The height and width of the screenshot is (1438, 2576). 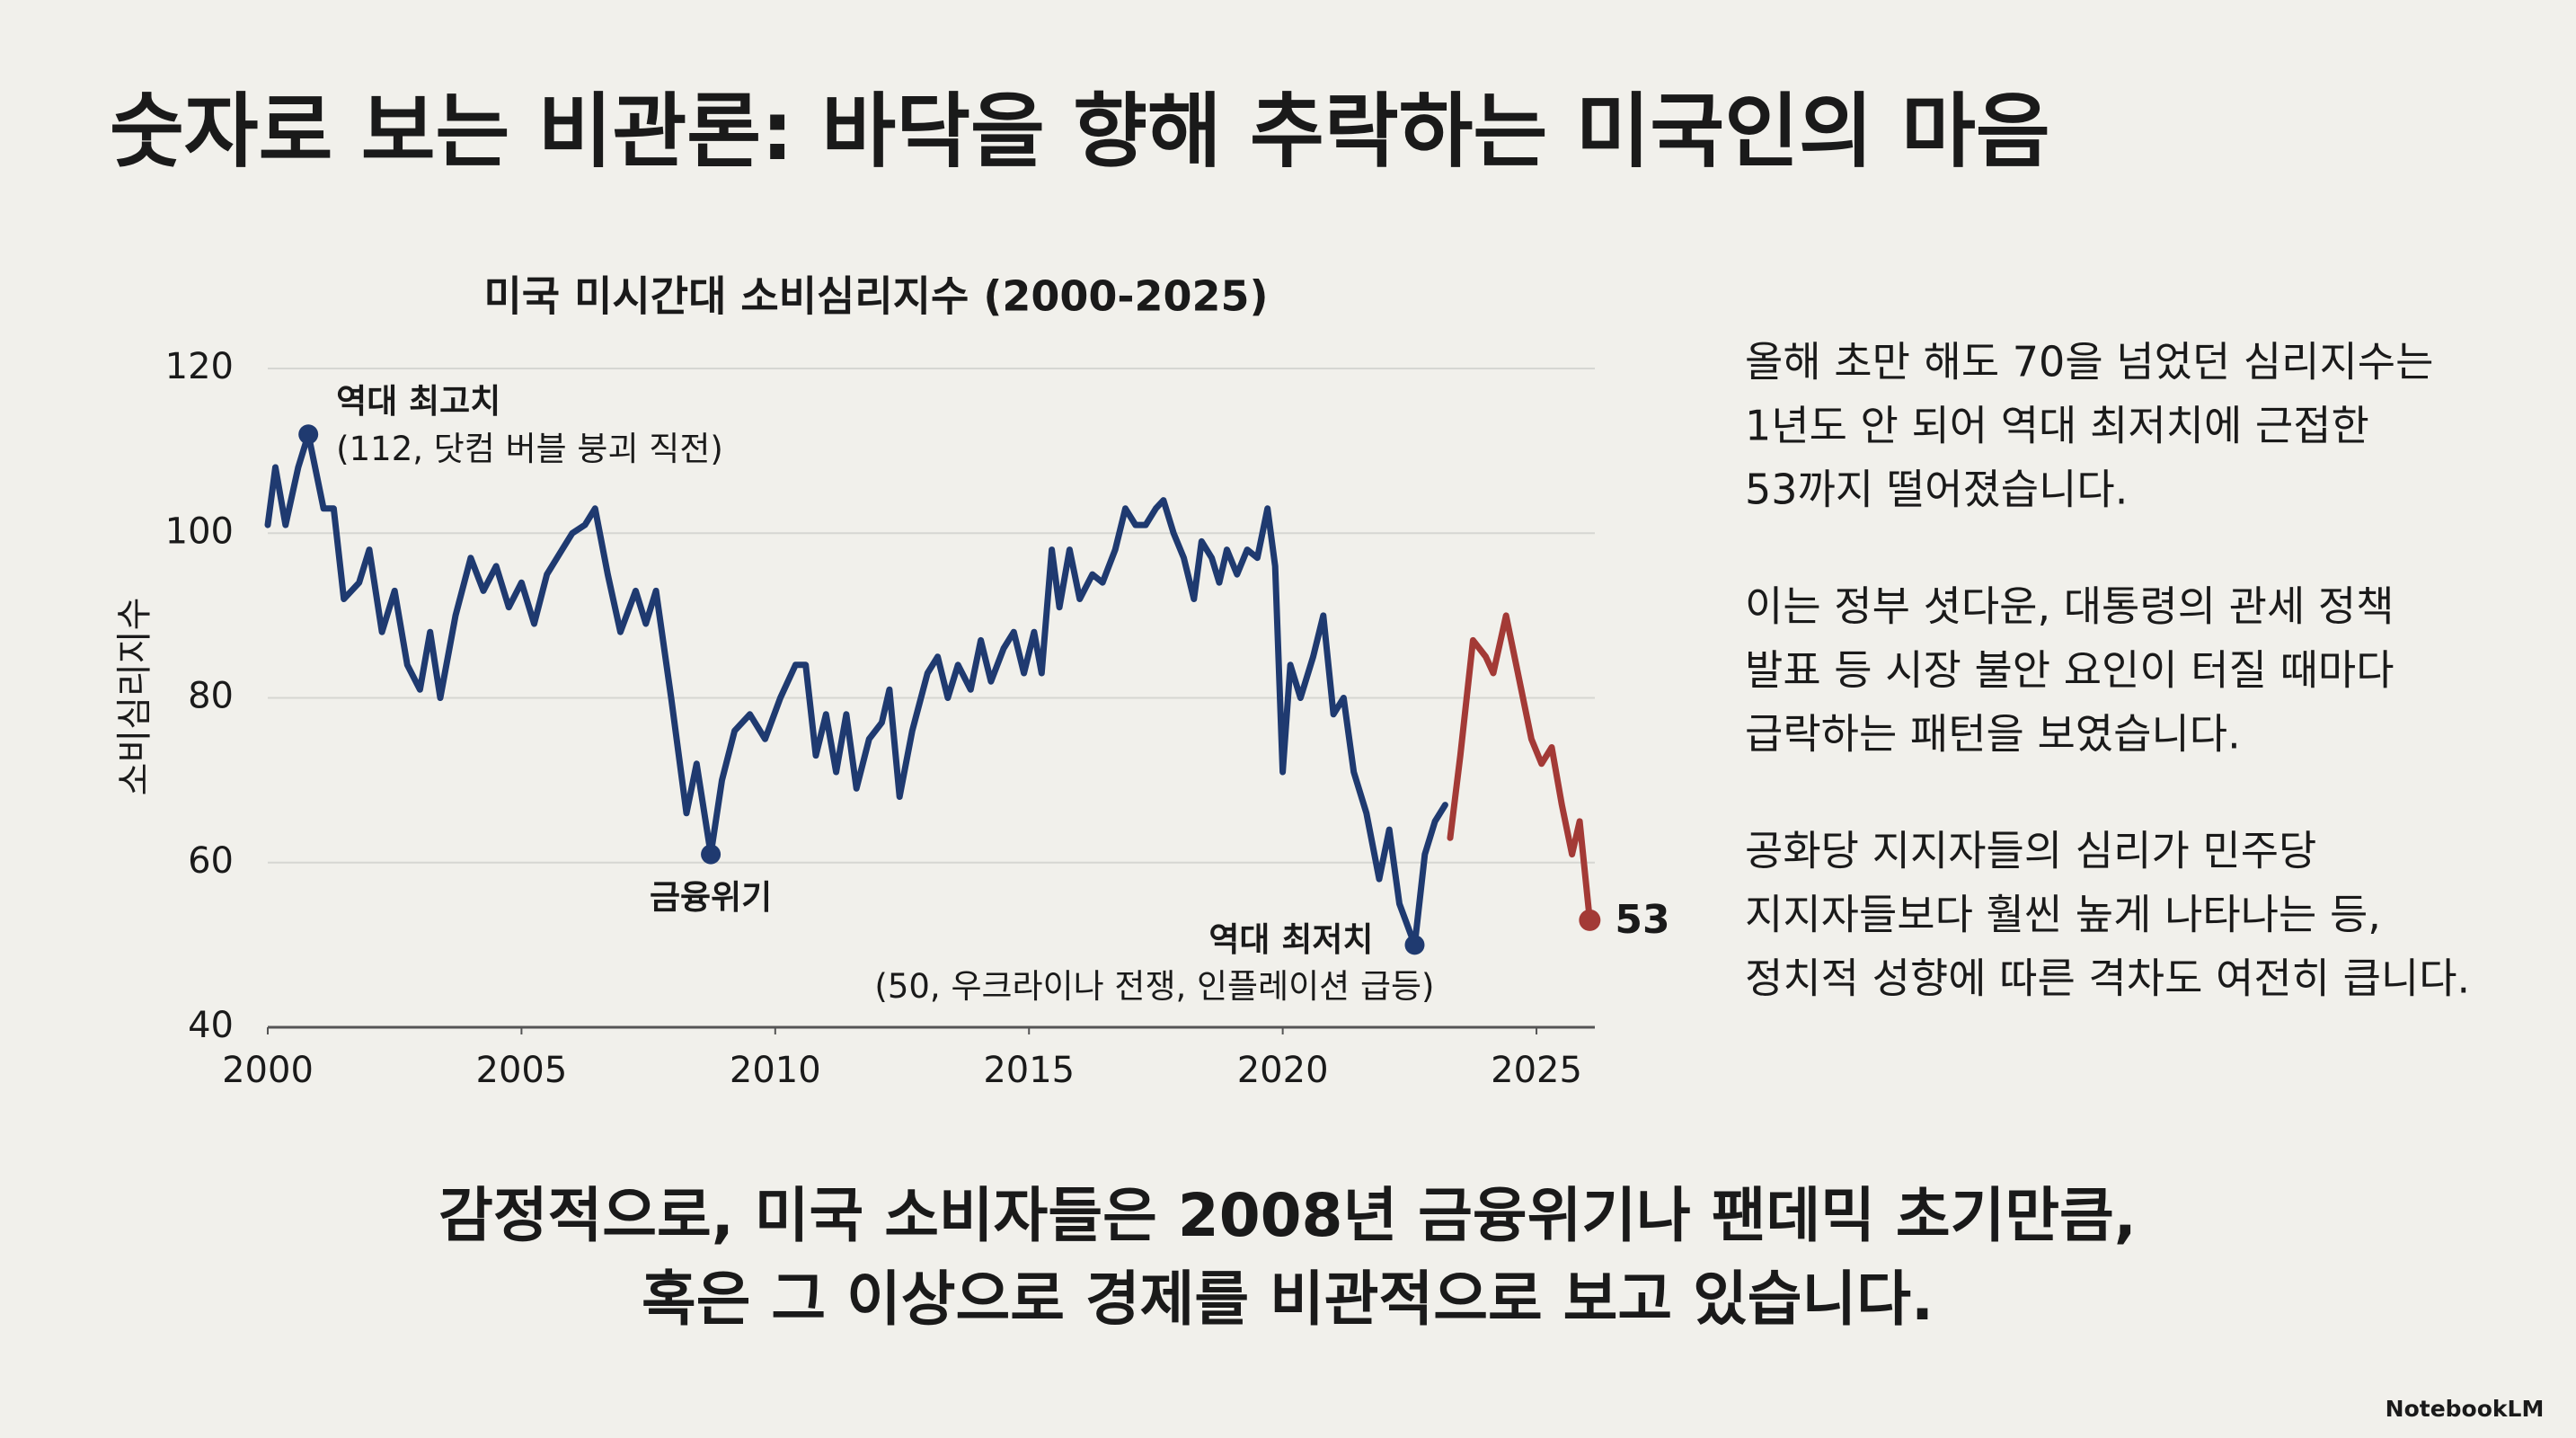 I want to click on commentary-line: 이는 정부 셧다운, 대통령의 관세 정책, so click(x=2070, y=606).